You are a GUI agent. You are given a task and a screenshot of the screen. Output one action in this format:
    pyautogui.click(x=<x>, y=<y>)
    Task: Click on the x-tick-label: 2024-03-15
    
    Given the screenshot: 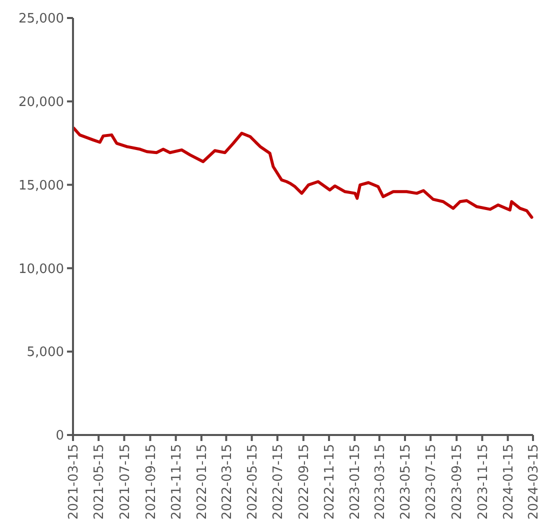 What is the action you would take?
    pyautogui.click(x=532, y=482)
    